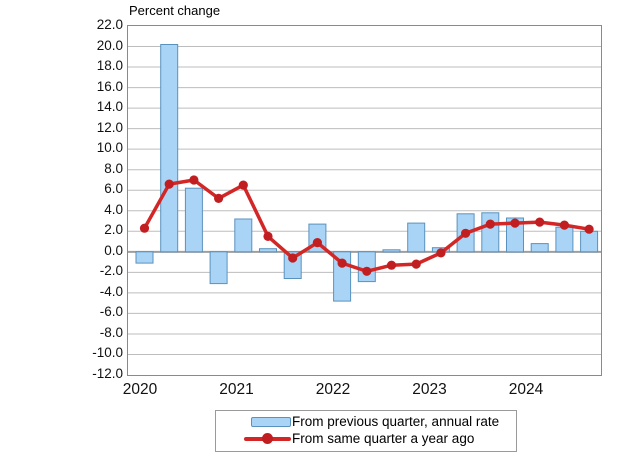  Describe the element at coordinates (113, 168) in the screenshot. I see `y-tick-label: 8.0` at that location.